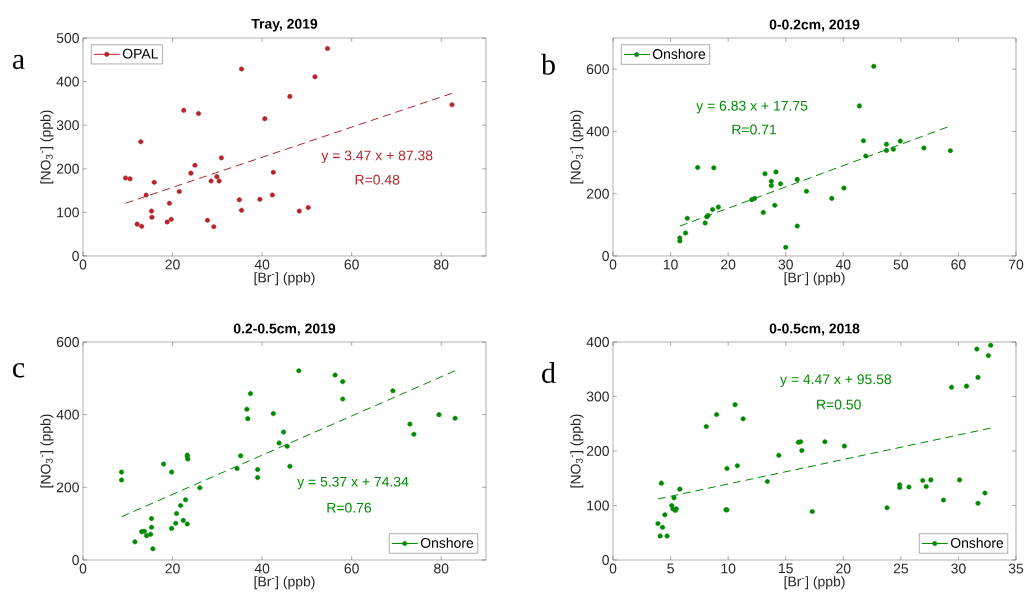 This screenshot has height=615, width=1028. Describe the element at coordinates (349, 507) in the screenshot. I see `annotation: R=0.76` at that location.